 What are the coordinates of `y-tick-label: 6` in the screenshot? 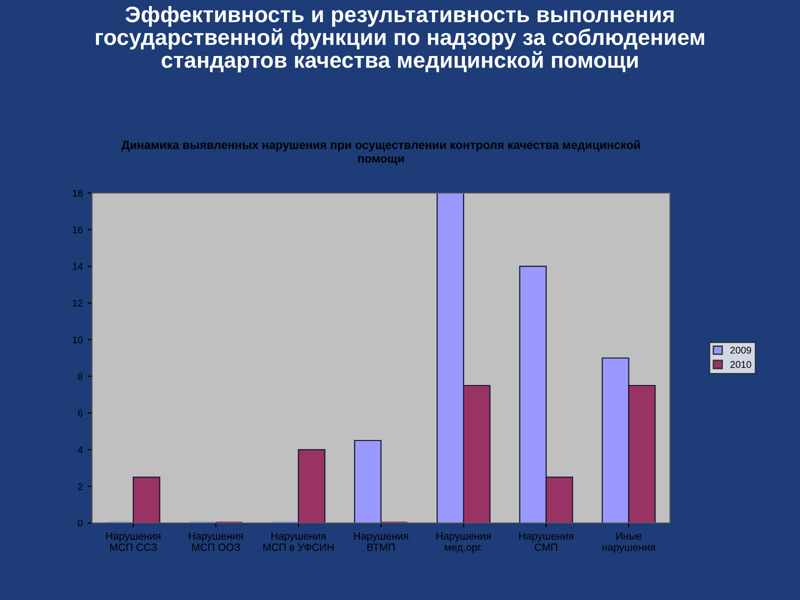 It's located at (80, 413).